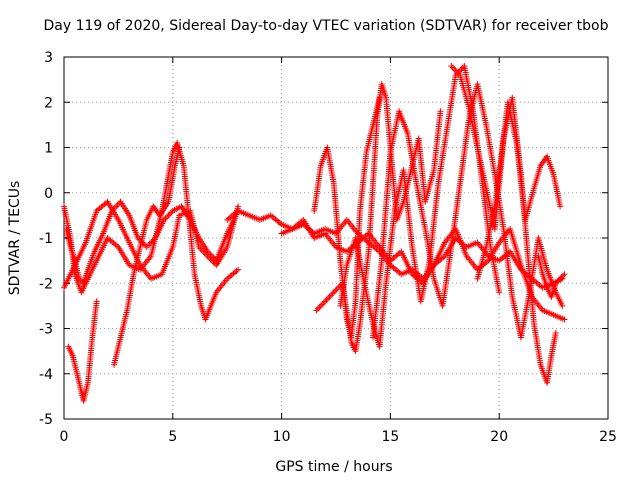 This screenshot has height=480, width=640. What do you see at coordinates (46, 375) in the screenshot?
I see `y-tick-label: -4` at bounding box center [46, 375].